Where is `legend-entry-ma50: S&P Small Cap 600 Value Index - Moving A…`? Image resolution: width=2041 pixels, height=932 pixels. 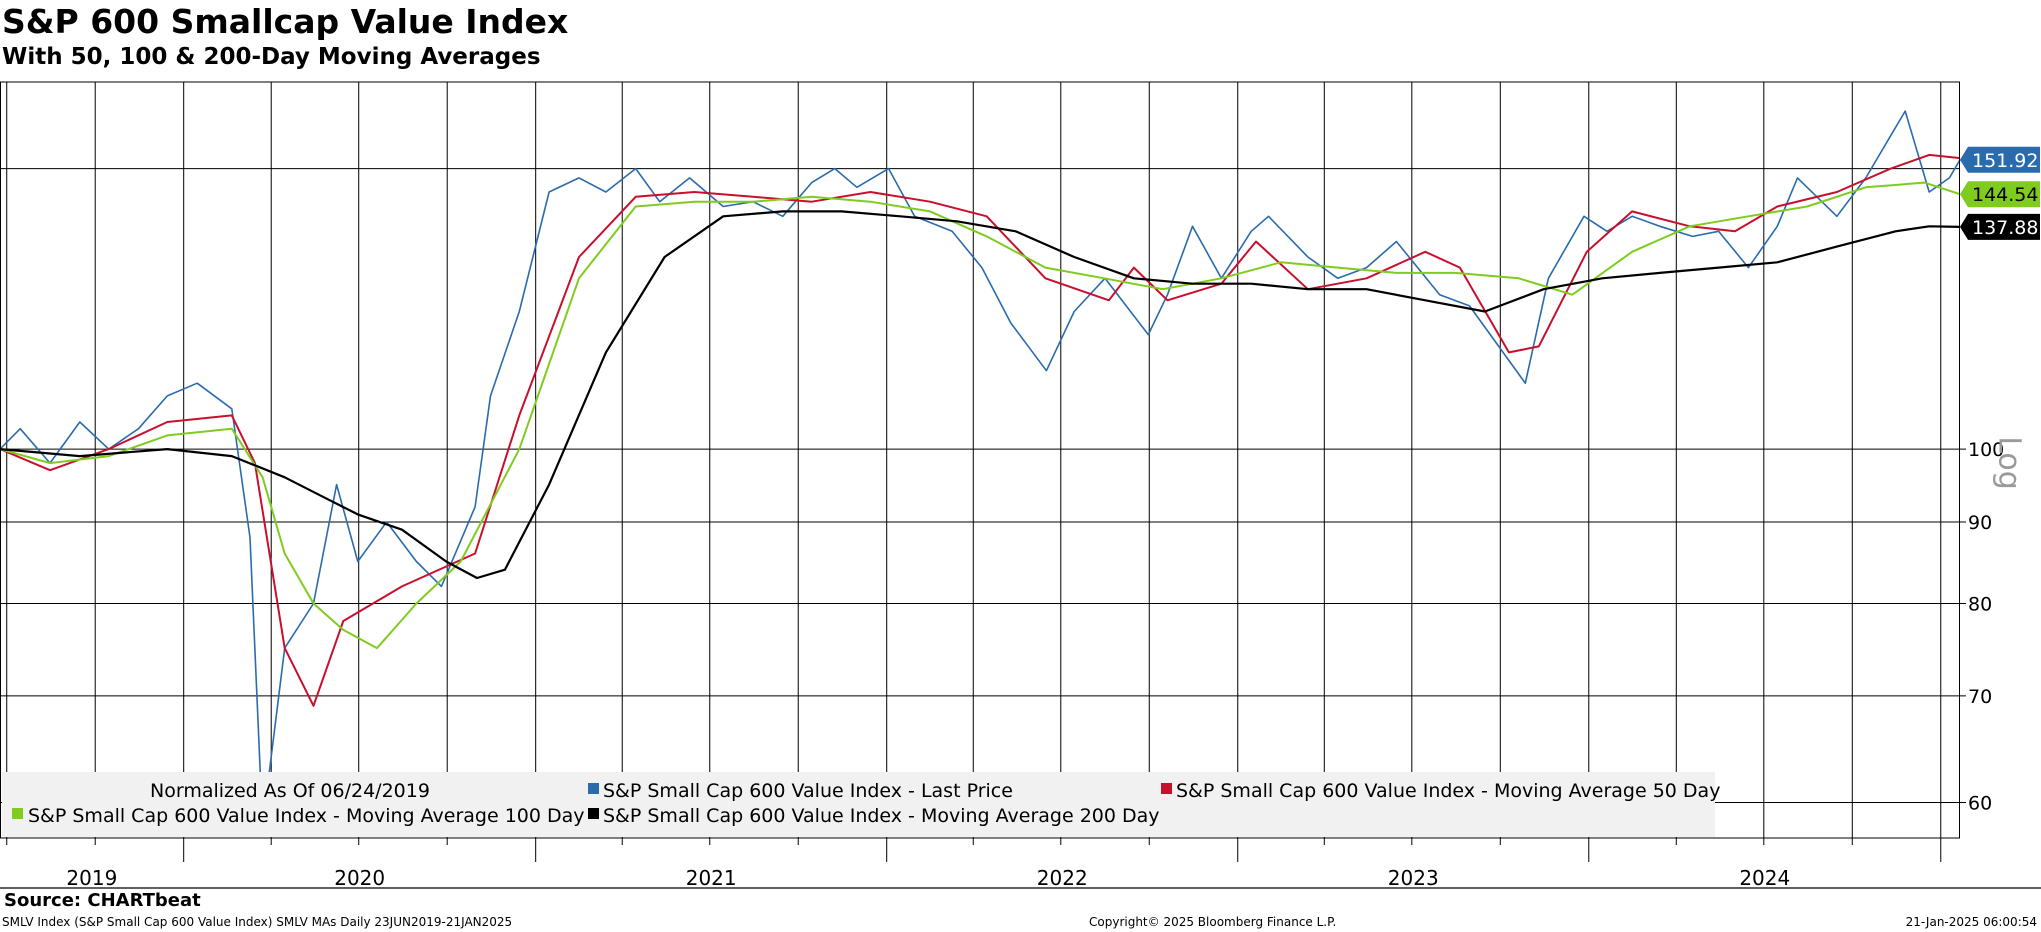
legend-entry-ma50: S&P Small Cap 600 Value Index - Moving A… is located at coordinates (1448, 791).